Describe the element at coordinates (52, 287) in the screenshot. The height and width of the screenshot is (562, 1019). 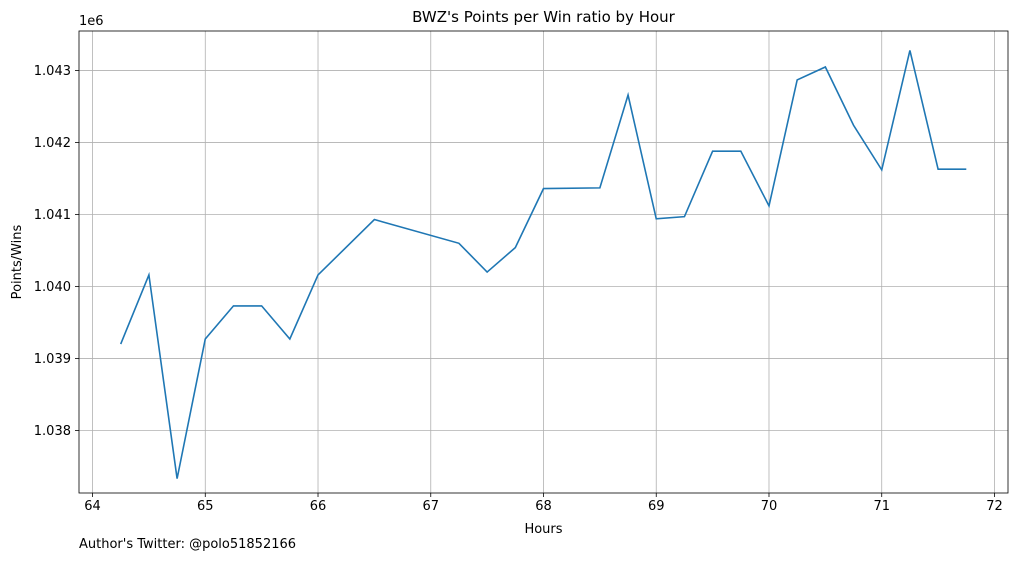
I see `y-tick-label: 1.040` at that location.